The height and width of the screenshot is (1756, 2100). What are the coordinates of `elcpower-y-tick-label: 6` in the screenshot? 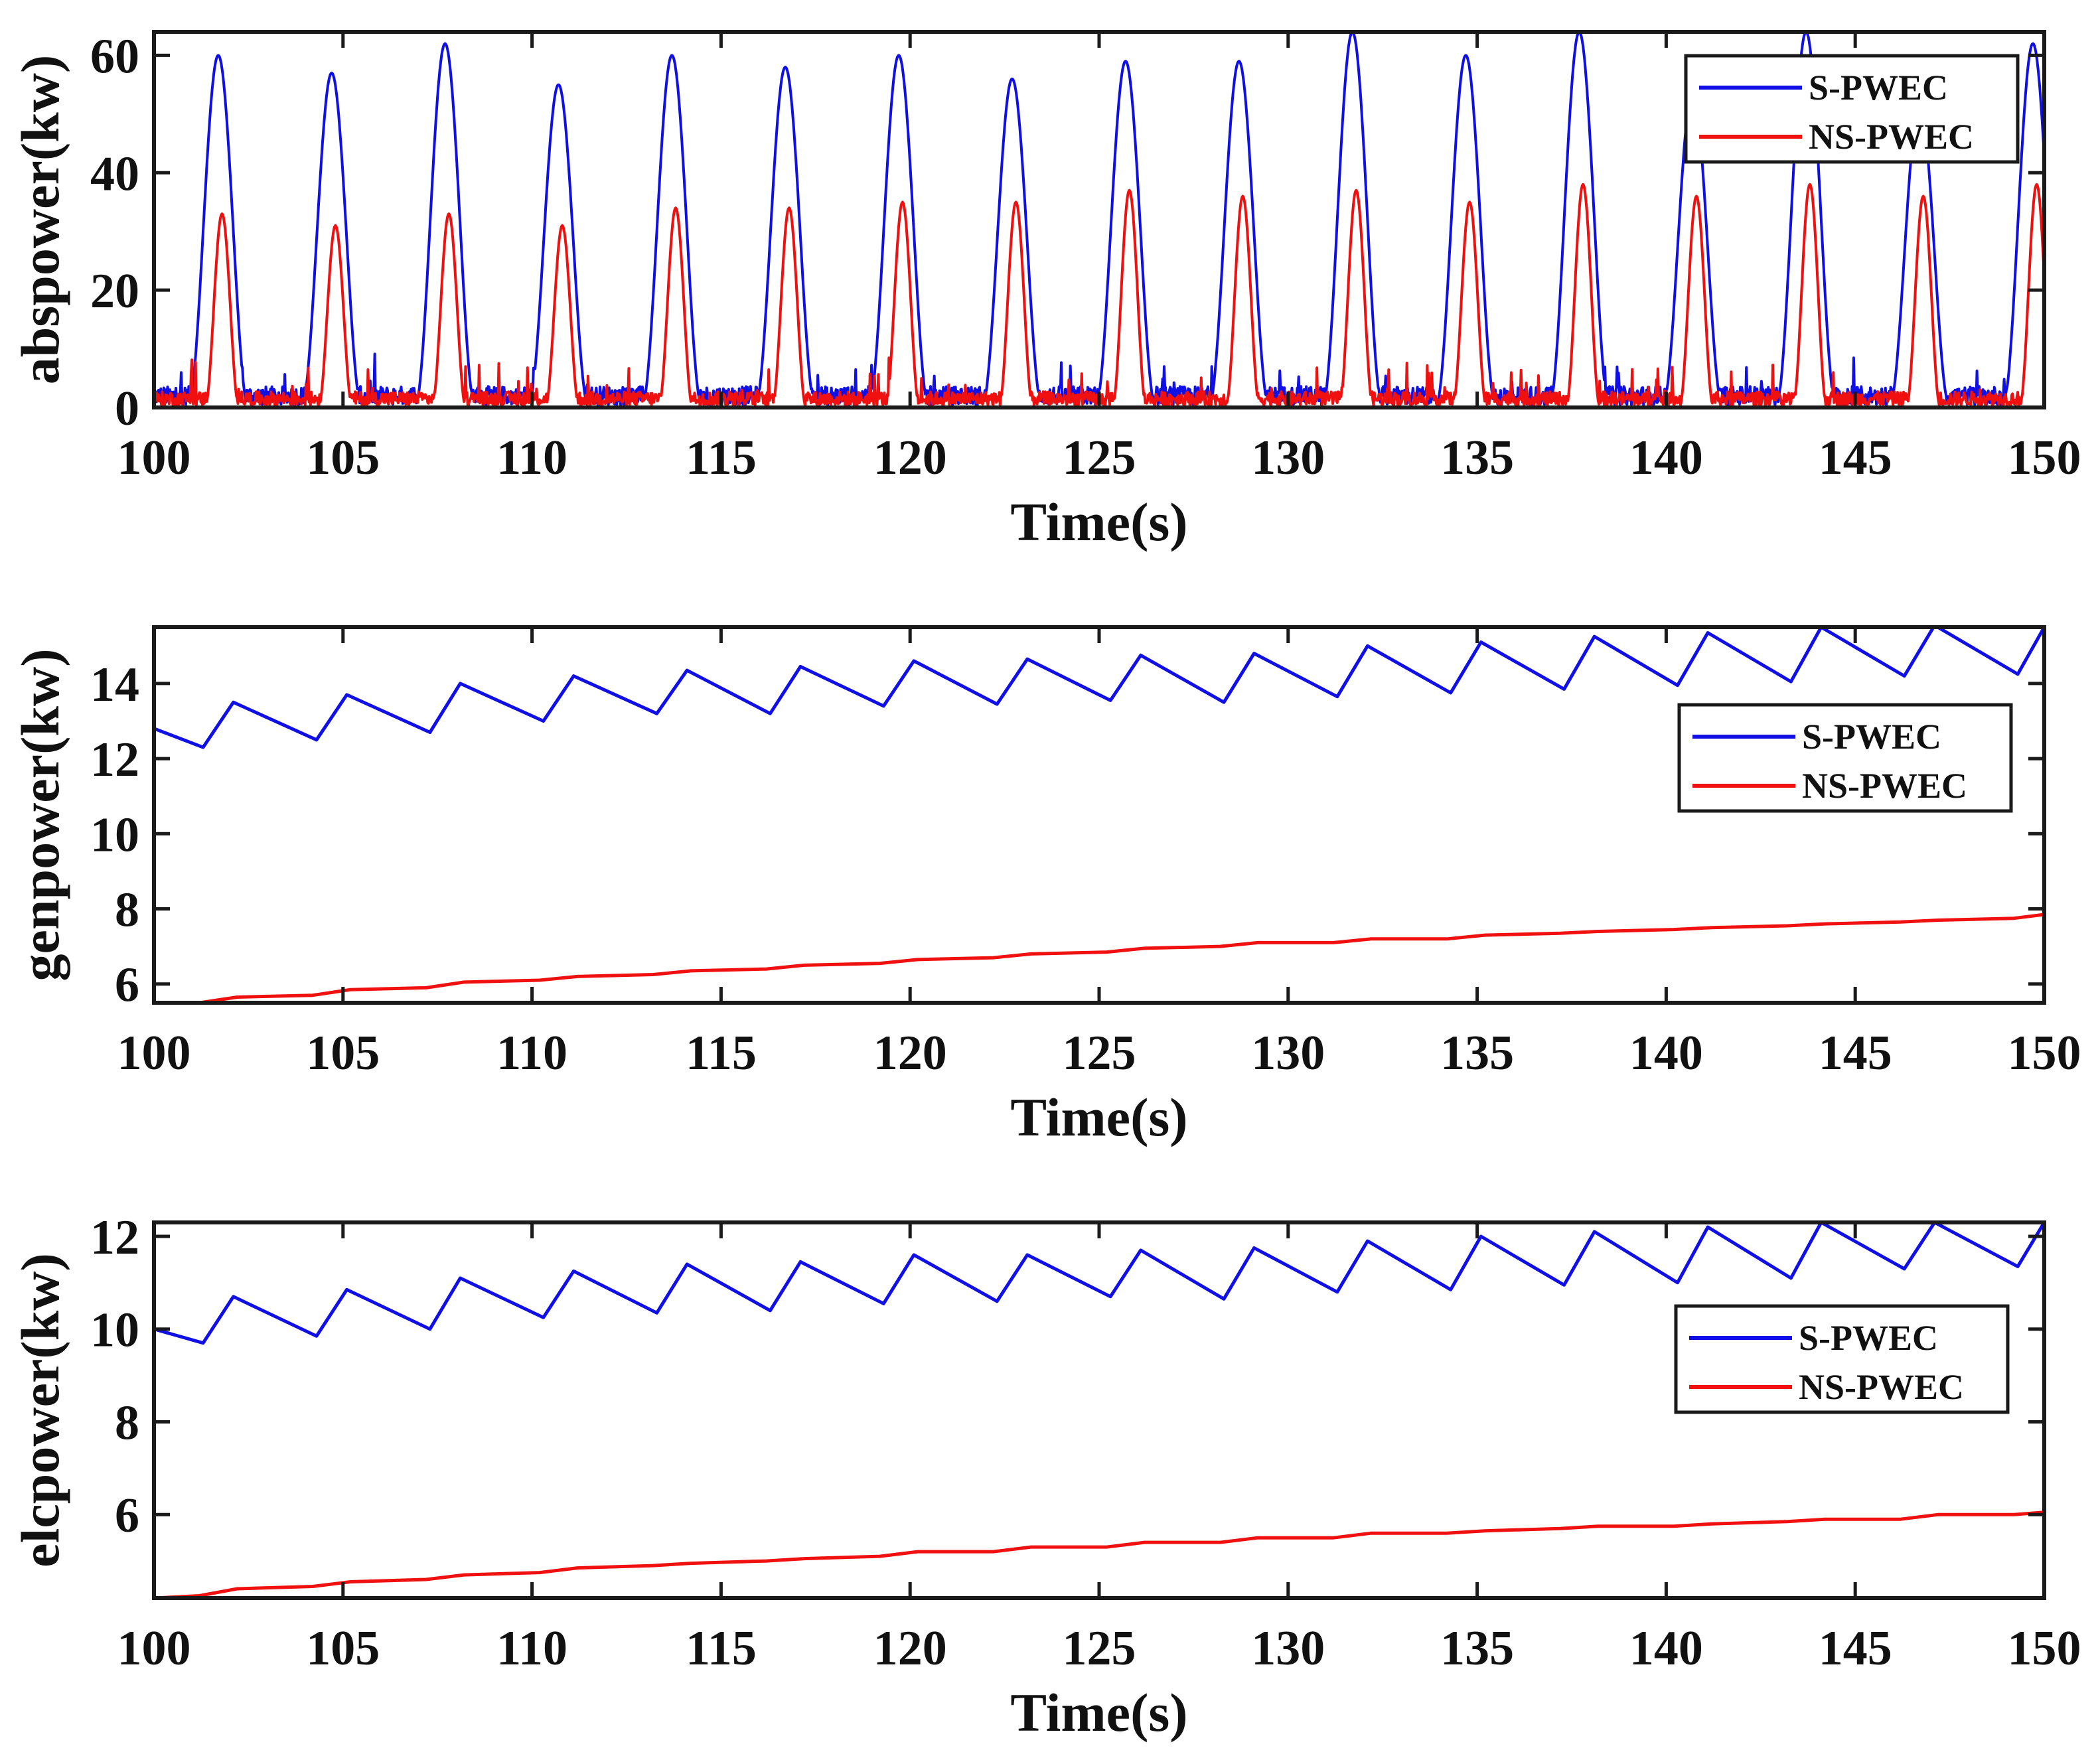 It's located at (127, 1516).